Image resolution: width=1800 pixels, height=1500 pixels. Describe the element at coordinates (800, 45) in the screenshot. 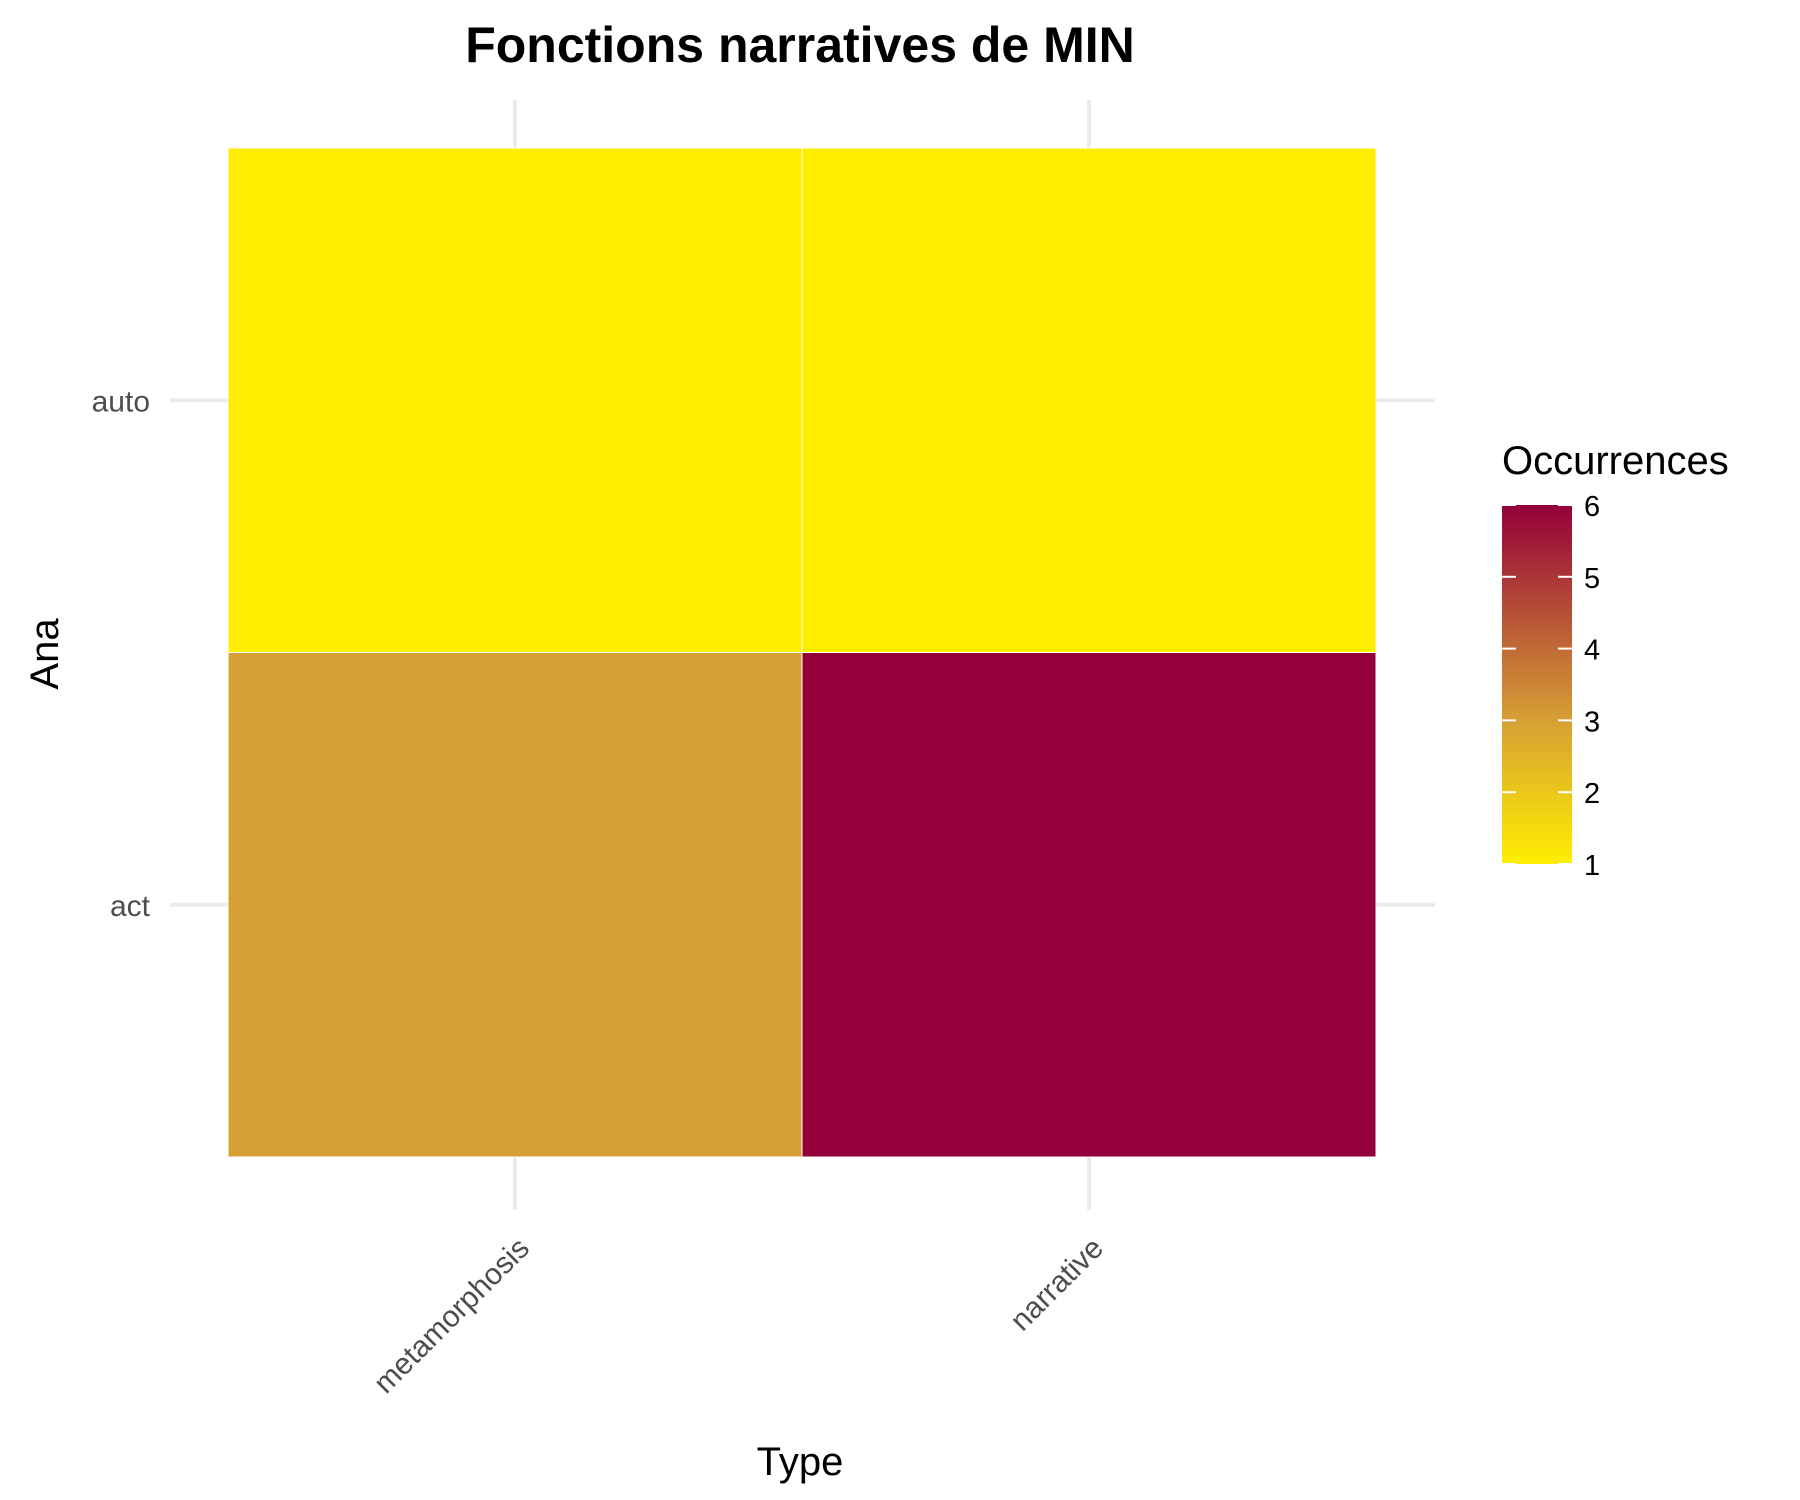

I see `chart-title: Fonctions narratives de MIN` at that location.